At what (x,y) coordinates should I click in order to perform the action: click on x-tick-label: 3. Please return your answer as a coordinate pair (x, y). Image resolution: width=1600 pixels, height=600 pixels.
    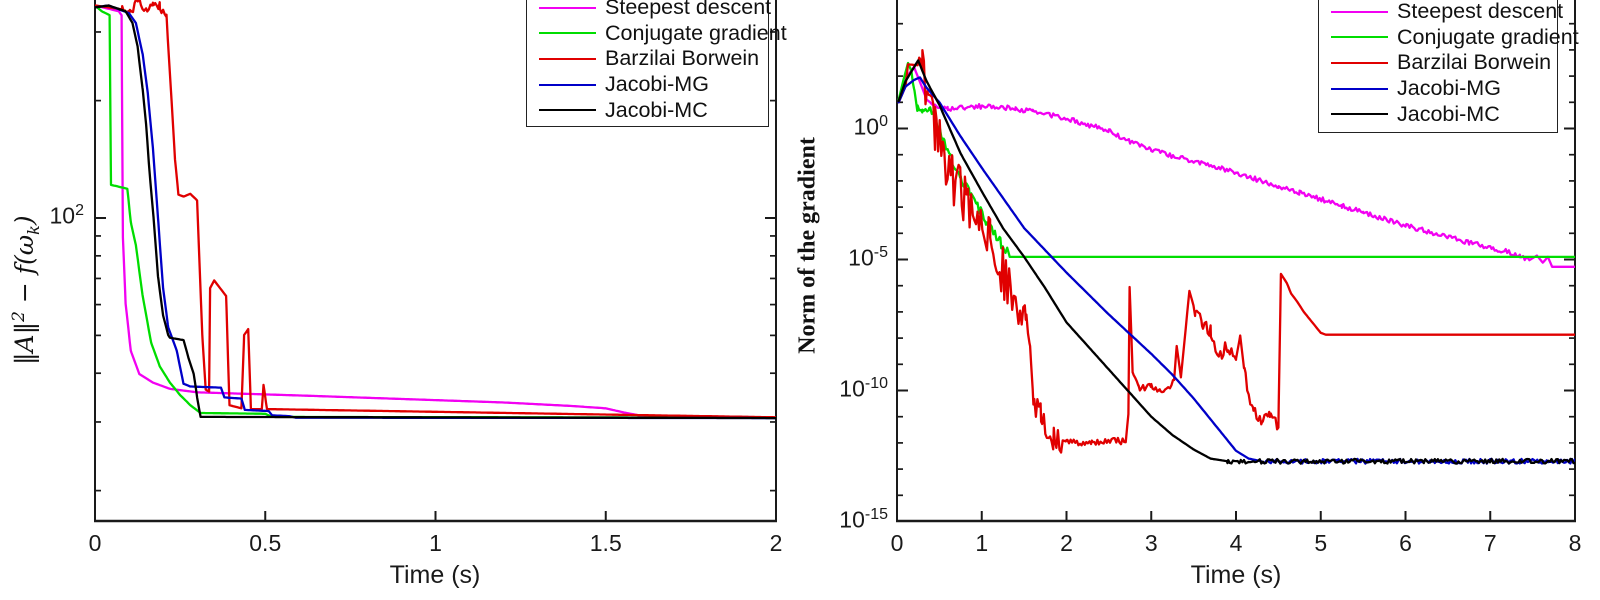
    Looking at the image, I should click on (1151, 543).